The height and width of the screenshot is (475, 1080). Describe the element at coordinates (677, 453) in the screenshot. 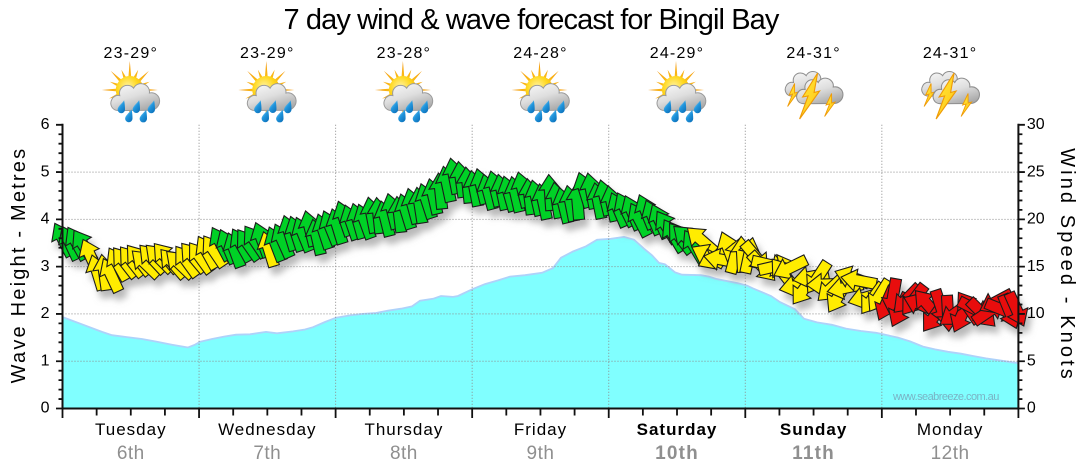

I see `svg-text: 10th` at that location.